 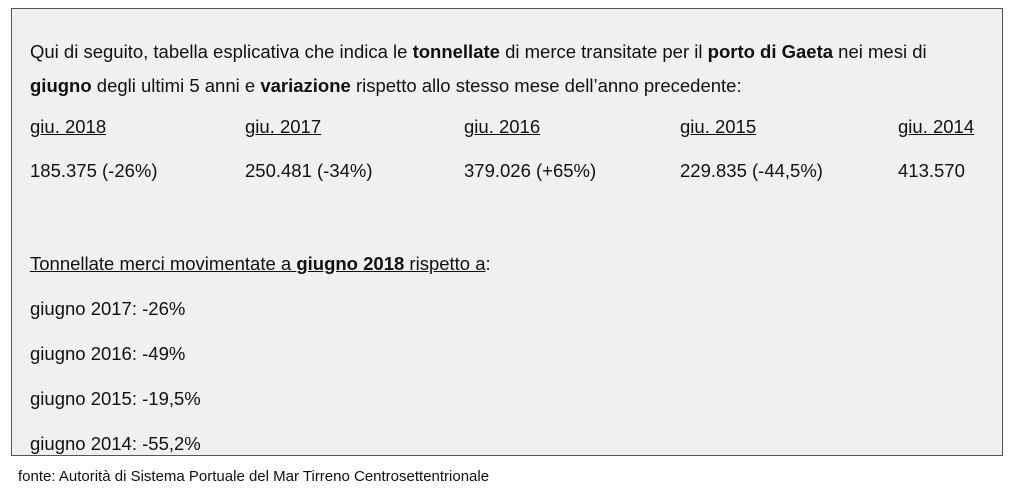 What do you see at coordinates (718, 126) in the screenshot?
I see `column-header: giu. 2015` at bounding box center [718, 126].